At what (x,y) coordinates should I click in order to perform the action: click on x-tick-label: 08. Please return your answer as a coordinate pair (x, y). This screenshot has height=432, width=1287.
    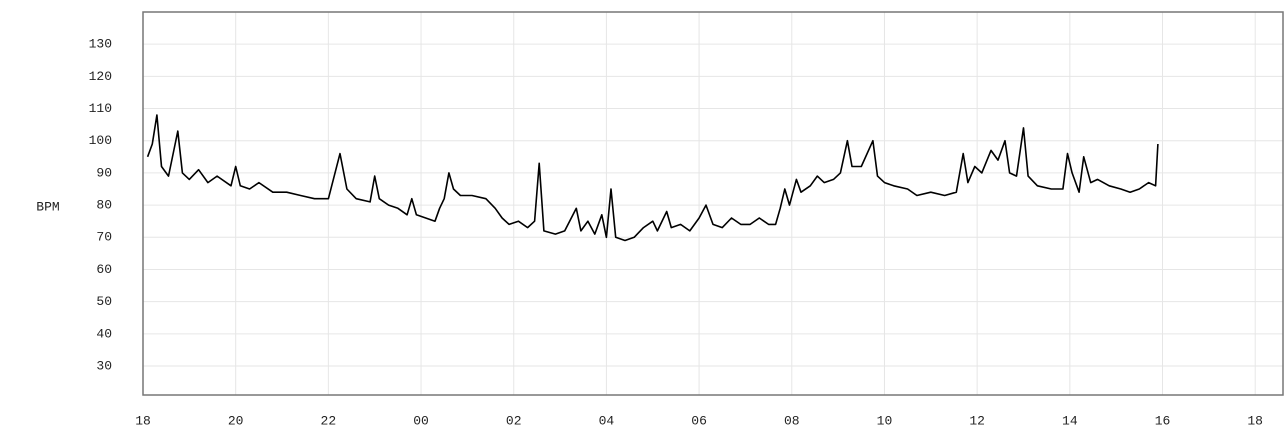
    Looking at the image, I should click on (792, 420).